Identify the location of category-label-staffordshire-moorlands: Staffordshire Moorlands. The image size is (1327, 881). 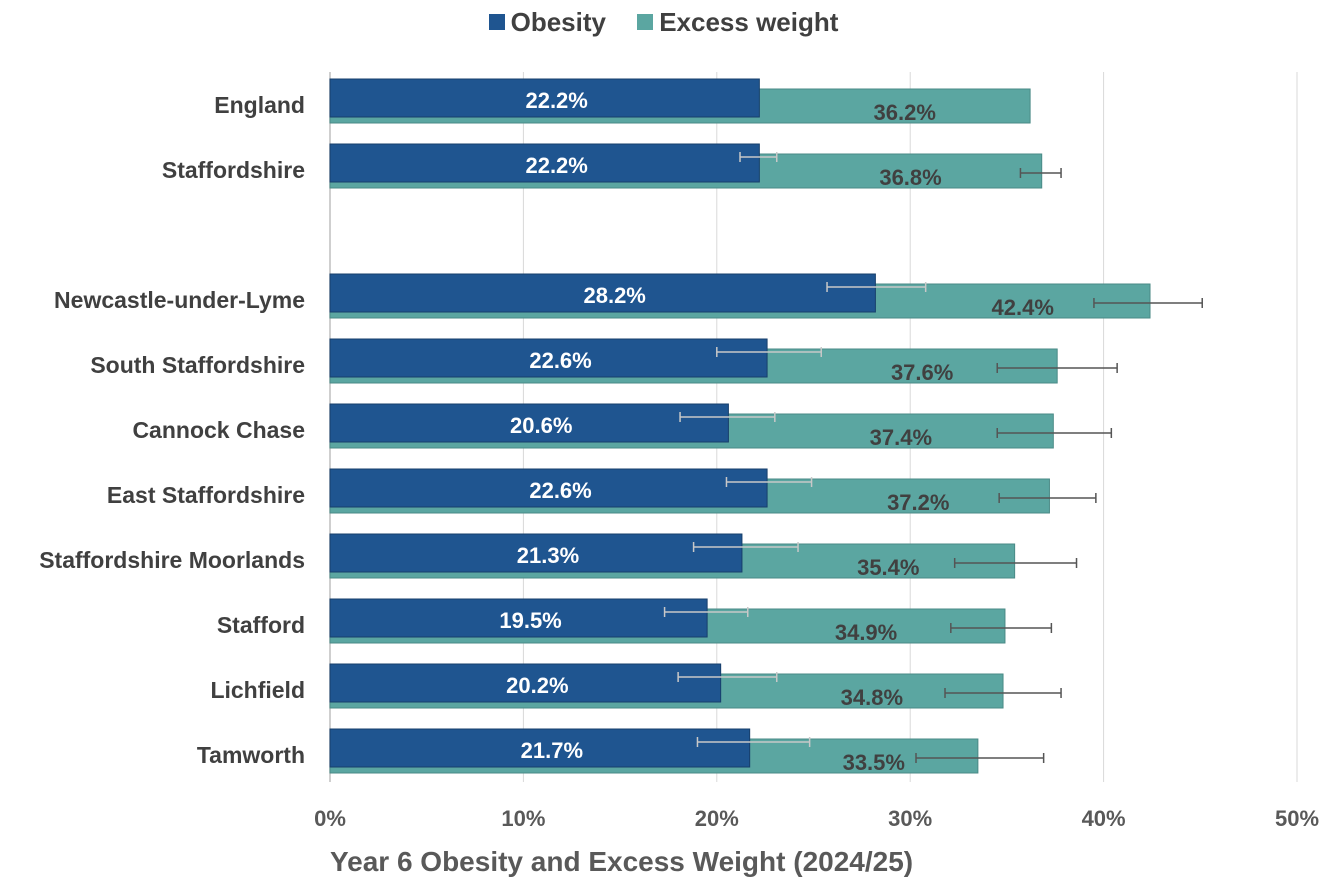
(172, 560).